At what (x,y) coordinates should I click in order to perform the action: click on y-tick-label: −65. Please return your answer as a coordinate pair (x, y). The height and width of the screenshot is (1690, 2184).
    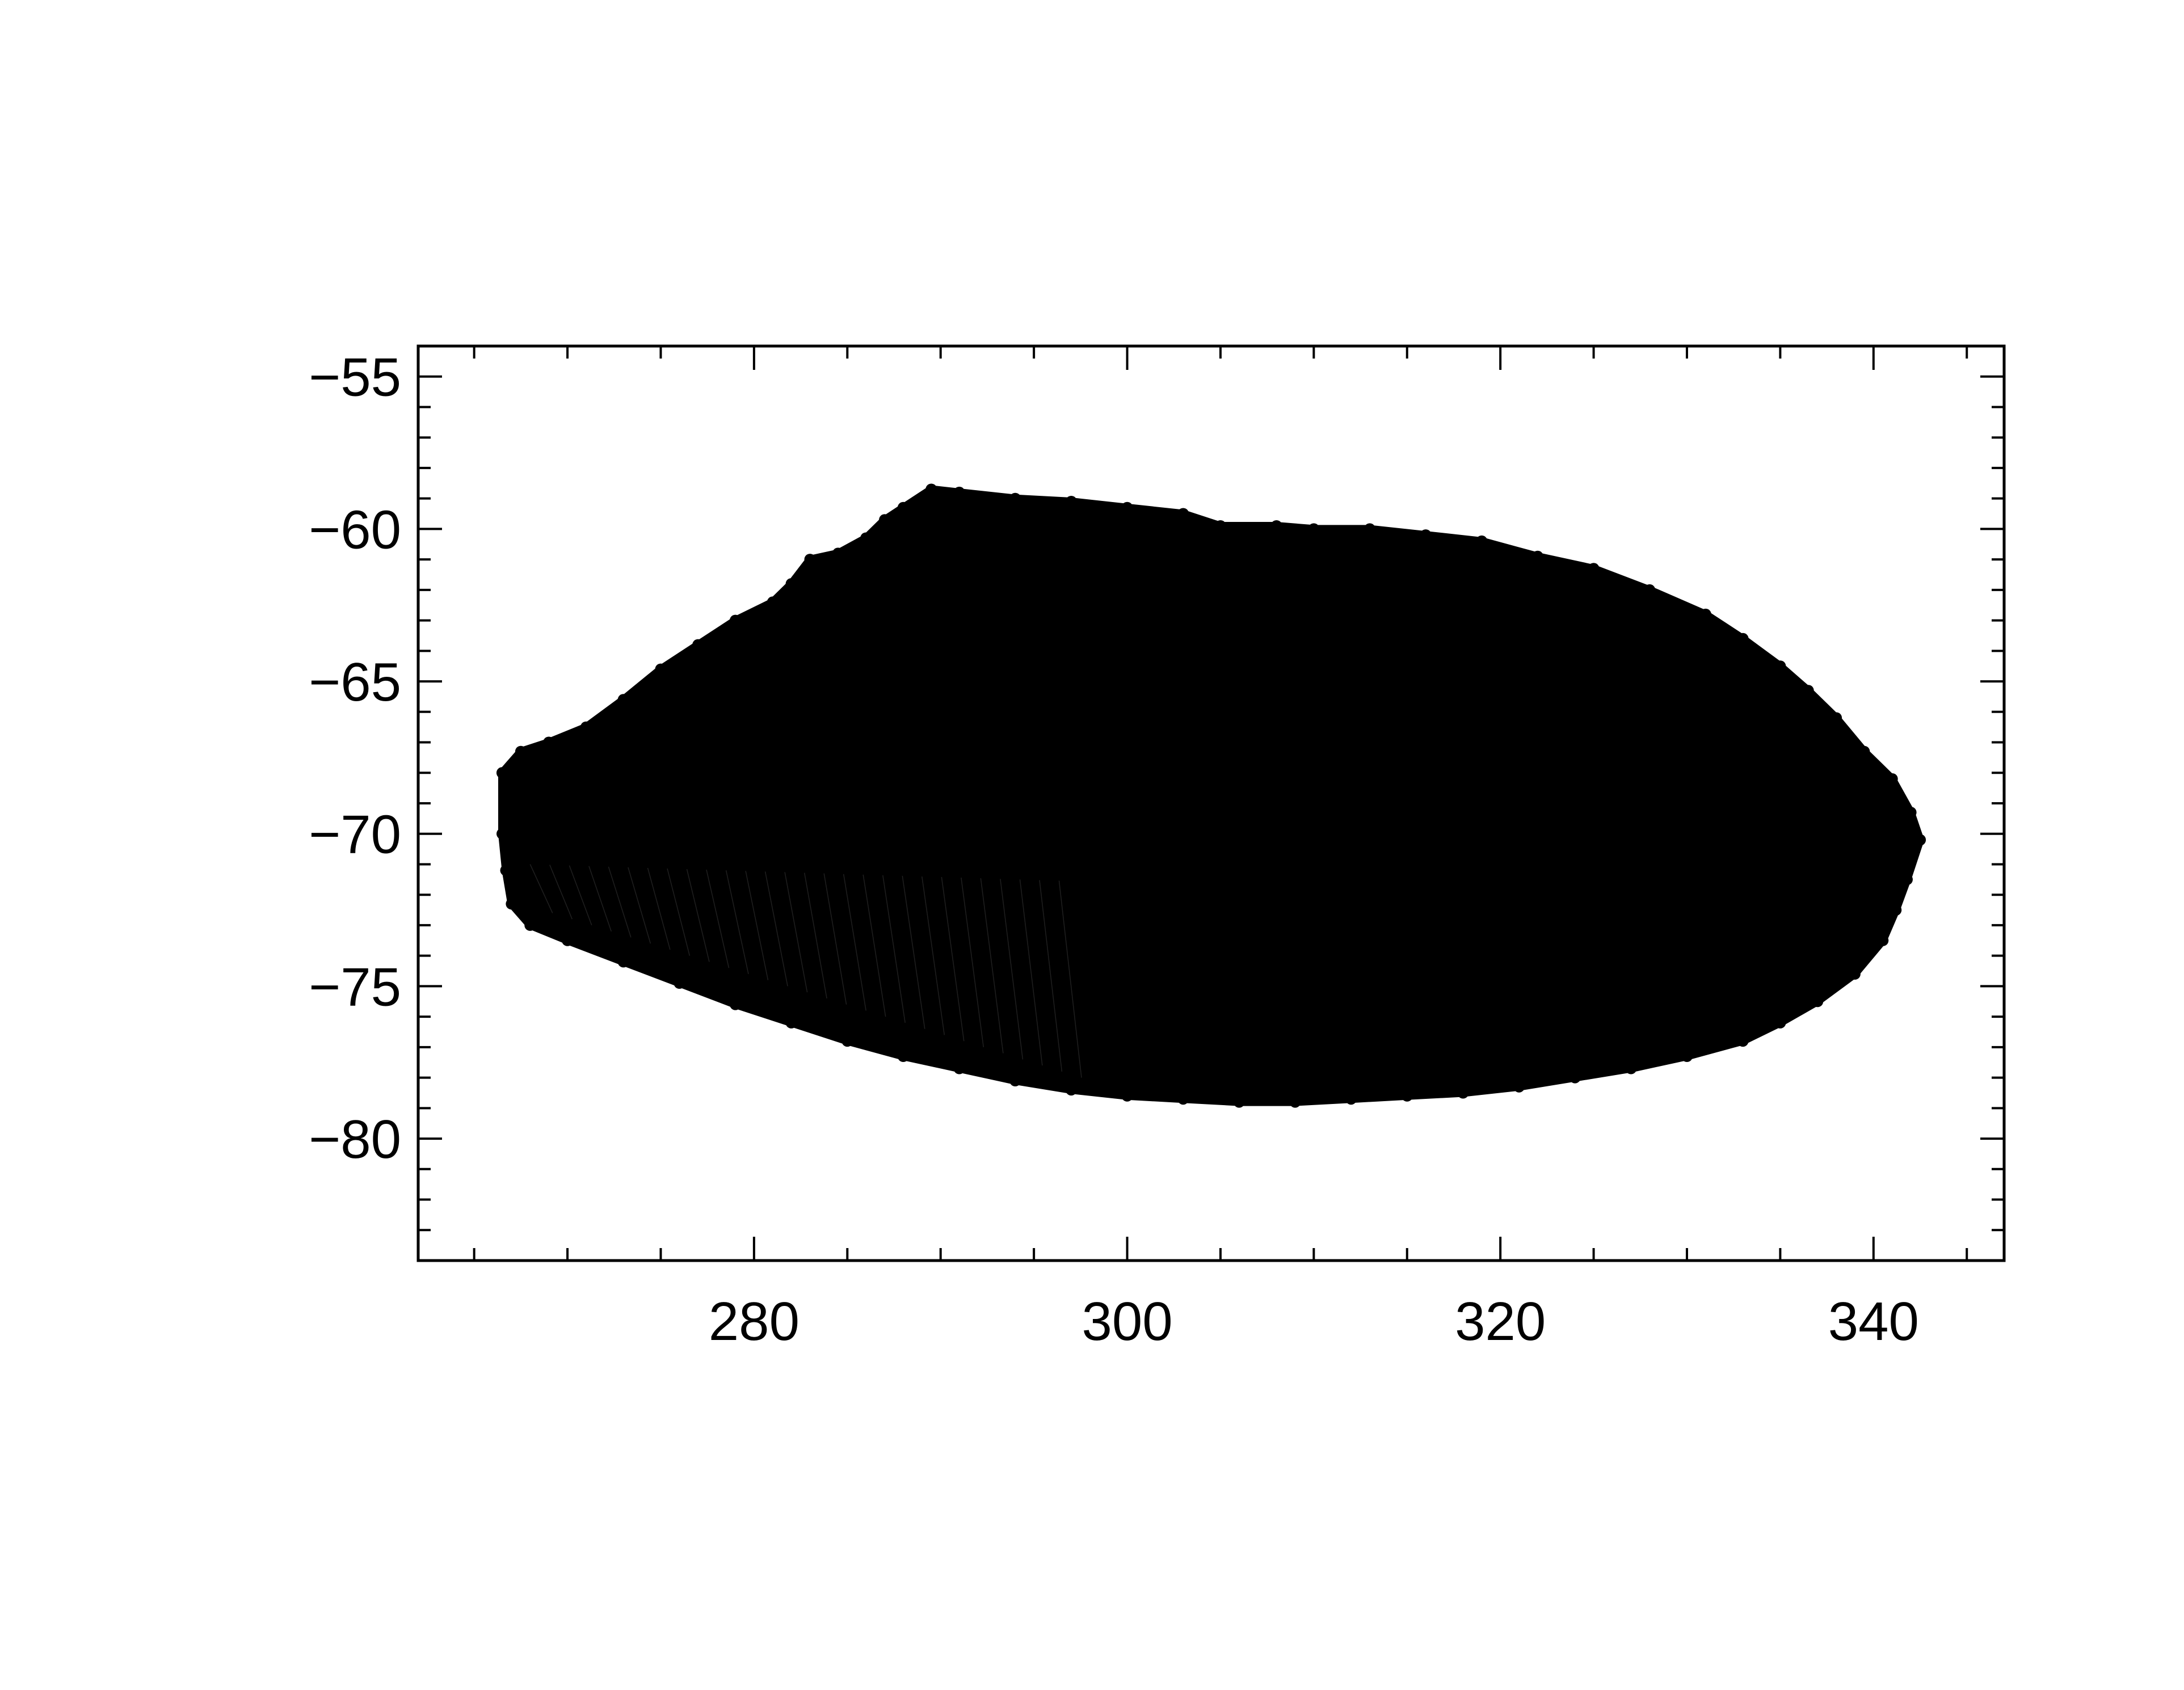
    Looking at the image, I should click on (355, 682).